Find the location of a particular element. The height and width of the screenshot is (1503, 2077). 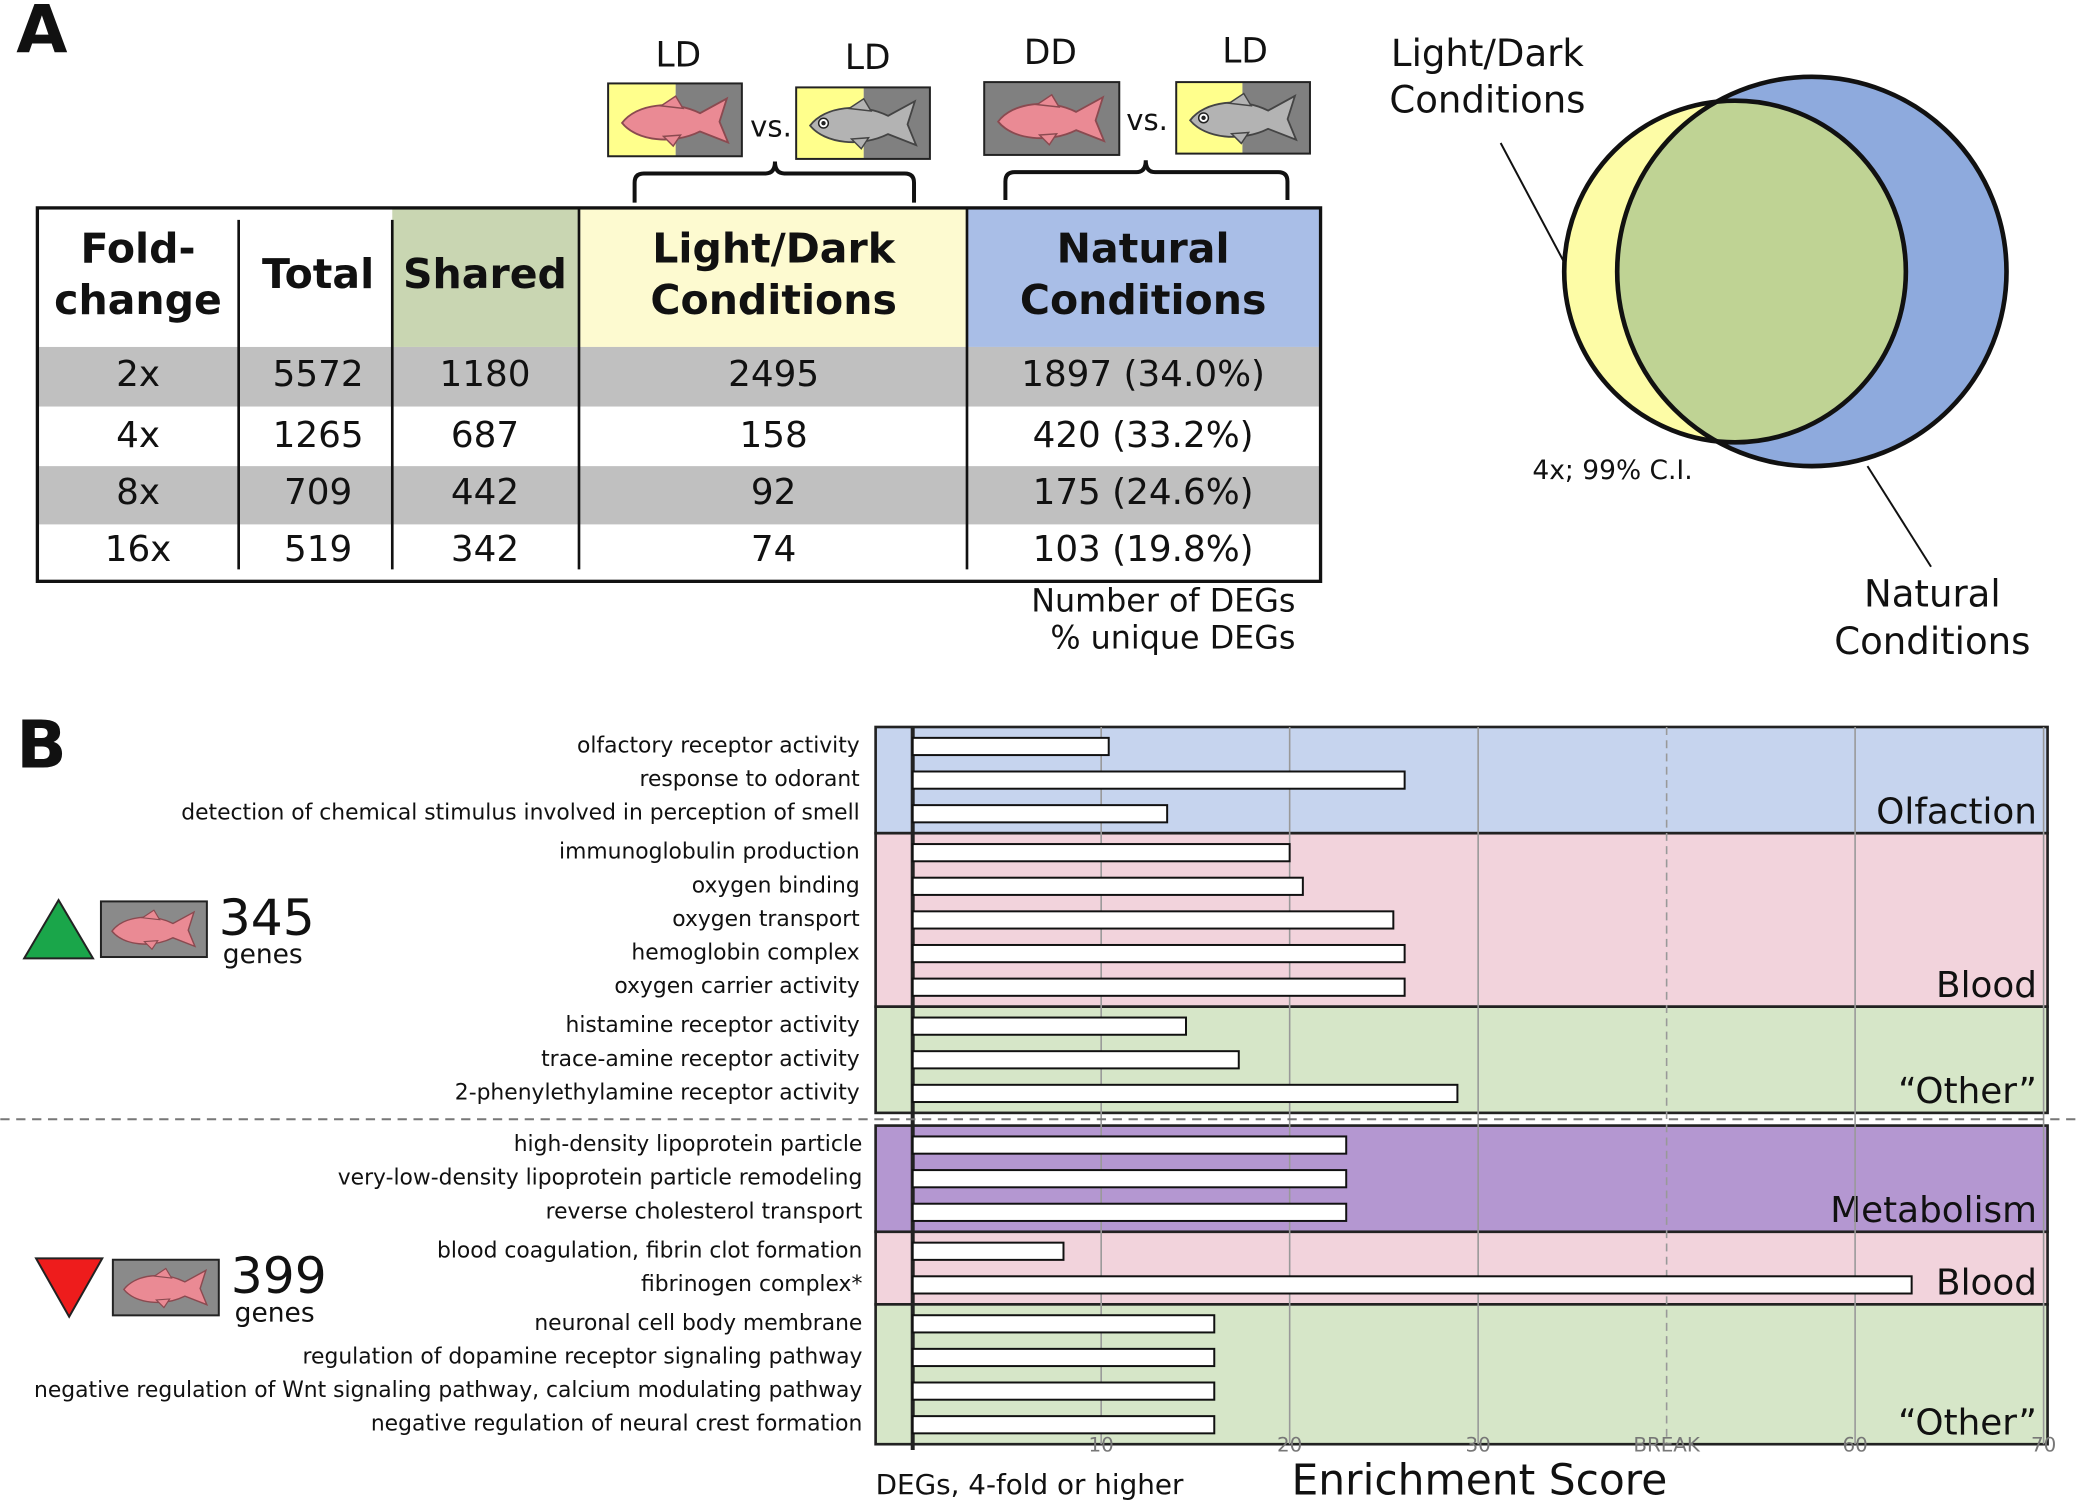

table-cell: 1265 is located at coordinates (318, 435).